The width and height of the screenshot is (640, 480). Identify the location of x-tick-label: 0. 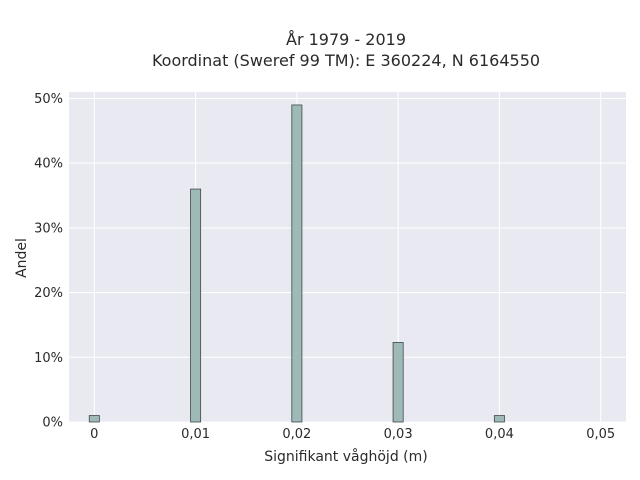
(94, 434).